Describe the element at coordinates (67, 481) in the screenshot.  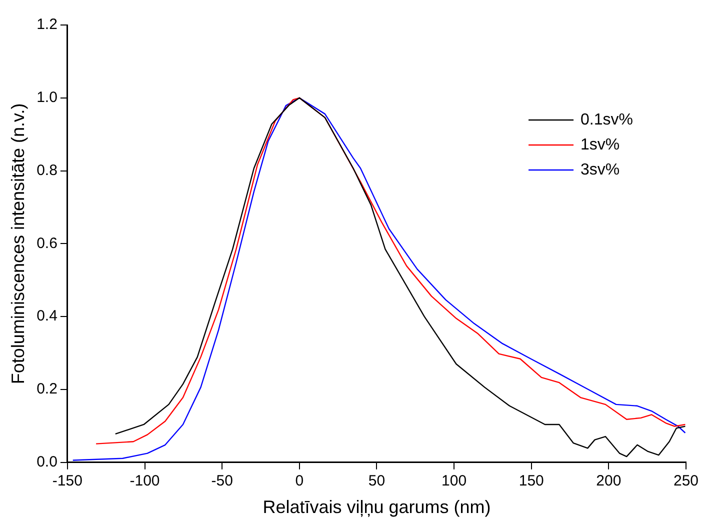
I see `x-tick-label: -150` at that location.